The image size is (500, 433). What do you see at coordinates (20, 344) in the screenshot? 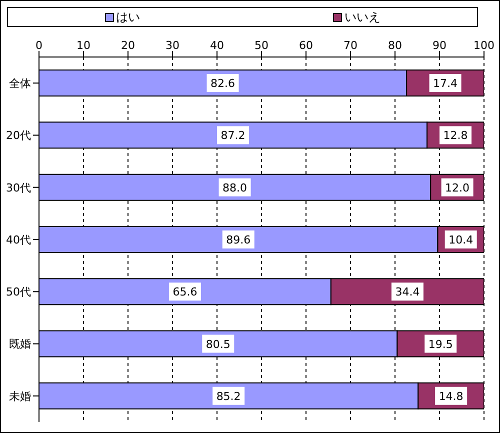
I see `y-tick-label: 既婚` at bounding box center [20, 344].